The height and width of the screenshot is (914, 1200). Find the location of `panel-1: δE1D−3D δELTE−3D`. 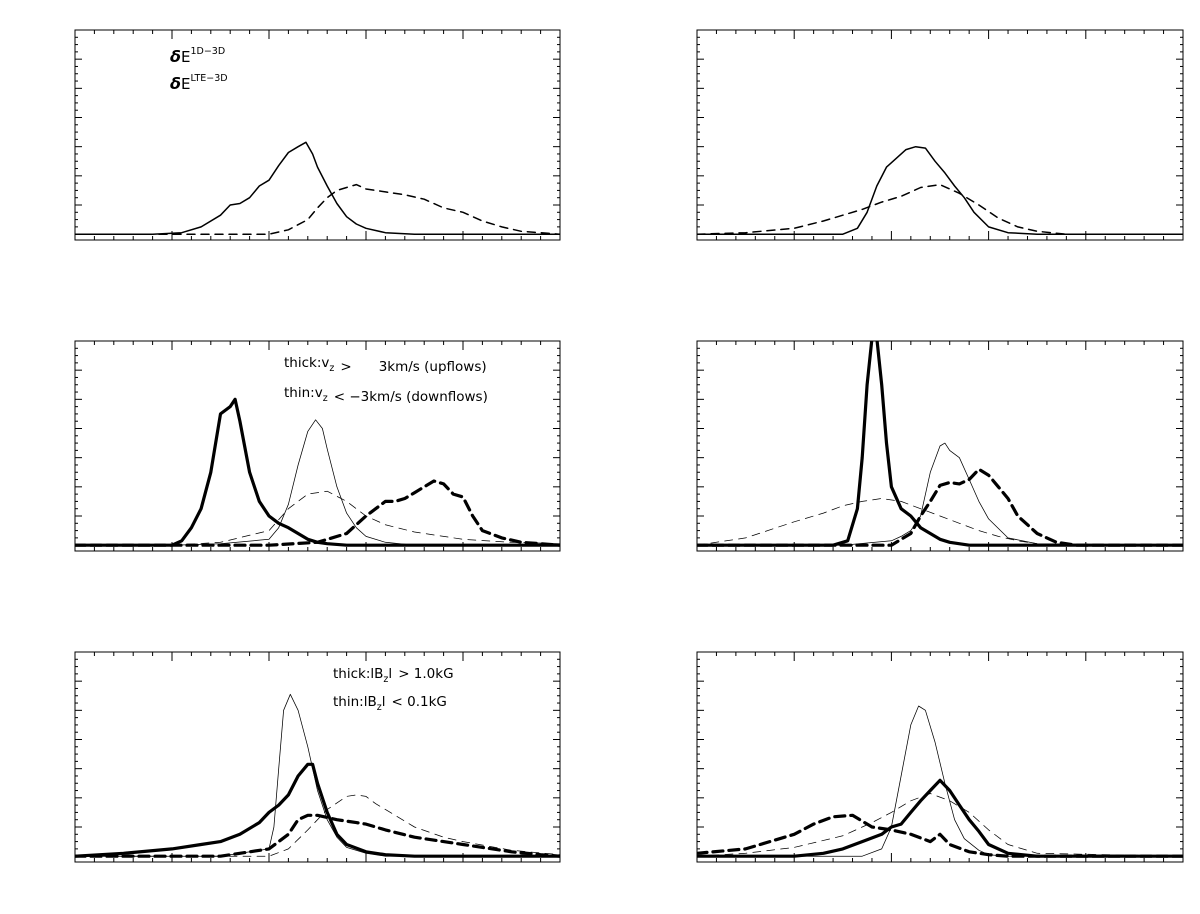

panel-1: δE1D−3D δELTE−3D is located at coordinates (317, 135).